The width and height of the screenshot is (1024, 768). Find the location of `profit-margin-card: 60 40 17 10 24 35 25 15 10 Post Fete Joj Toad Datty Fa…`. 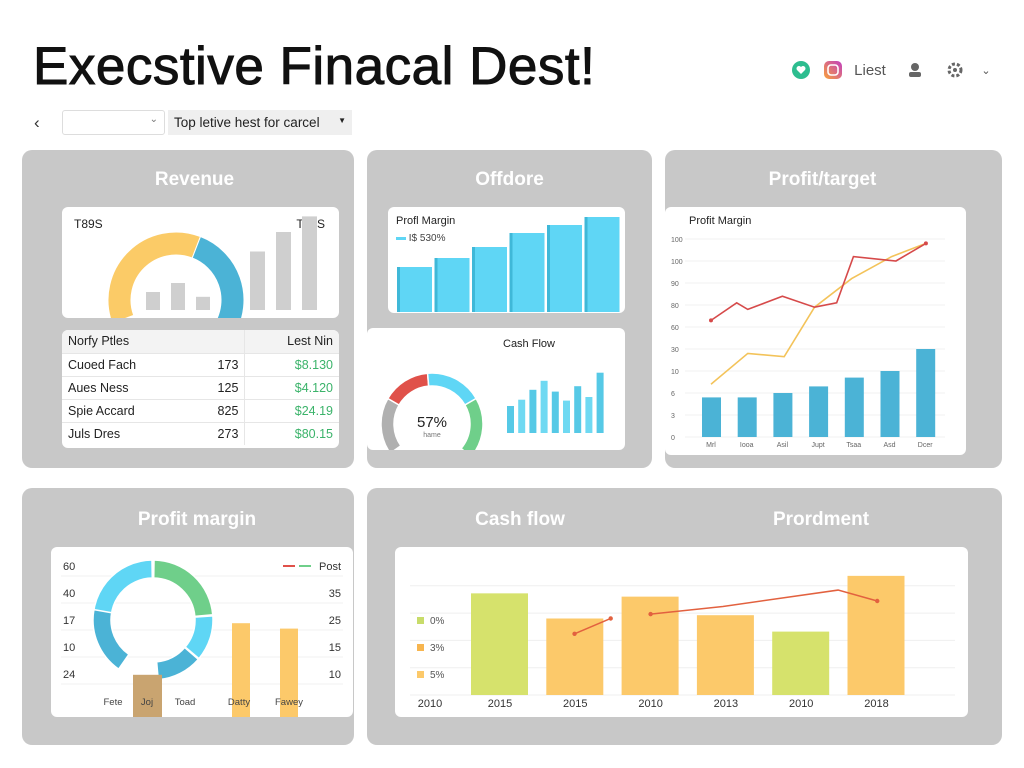

profit-margin-card: 60 40 17 10 24 35 25 15 10 Post Fete Joj Toad Datty Fa… is located at coordinates (202, 632).